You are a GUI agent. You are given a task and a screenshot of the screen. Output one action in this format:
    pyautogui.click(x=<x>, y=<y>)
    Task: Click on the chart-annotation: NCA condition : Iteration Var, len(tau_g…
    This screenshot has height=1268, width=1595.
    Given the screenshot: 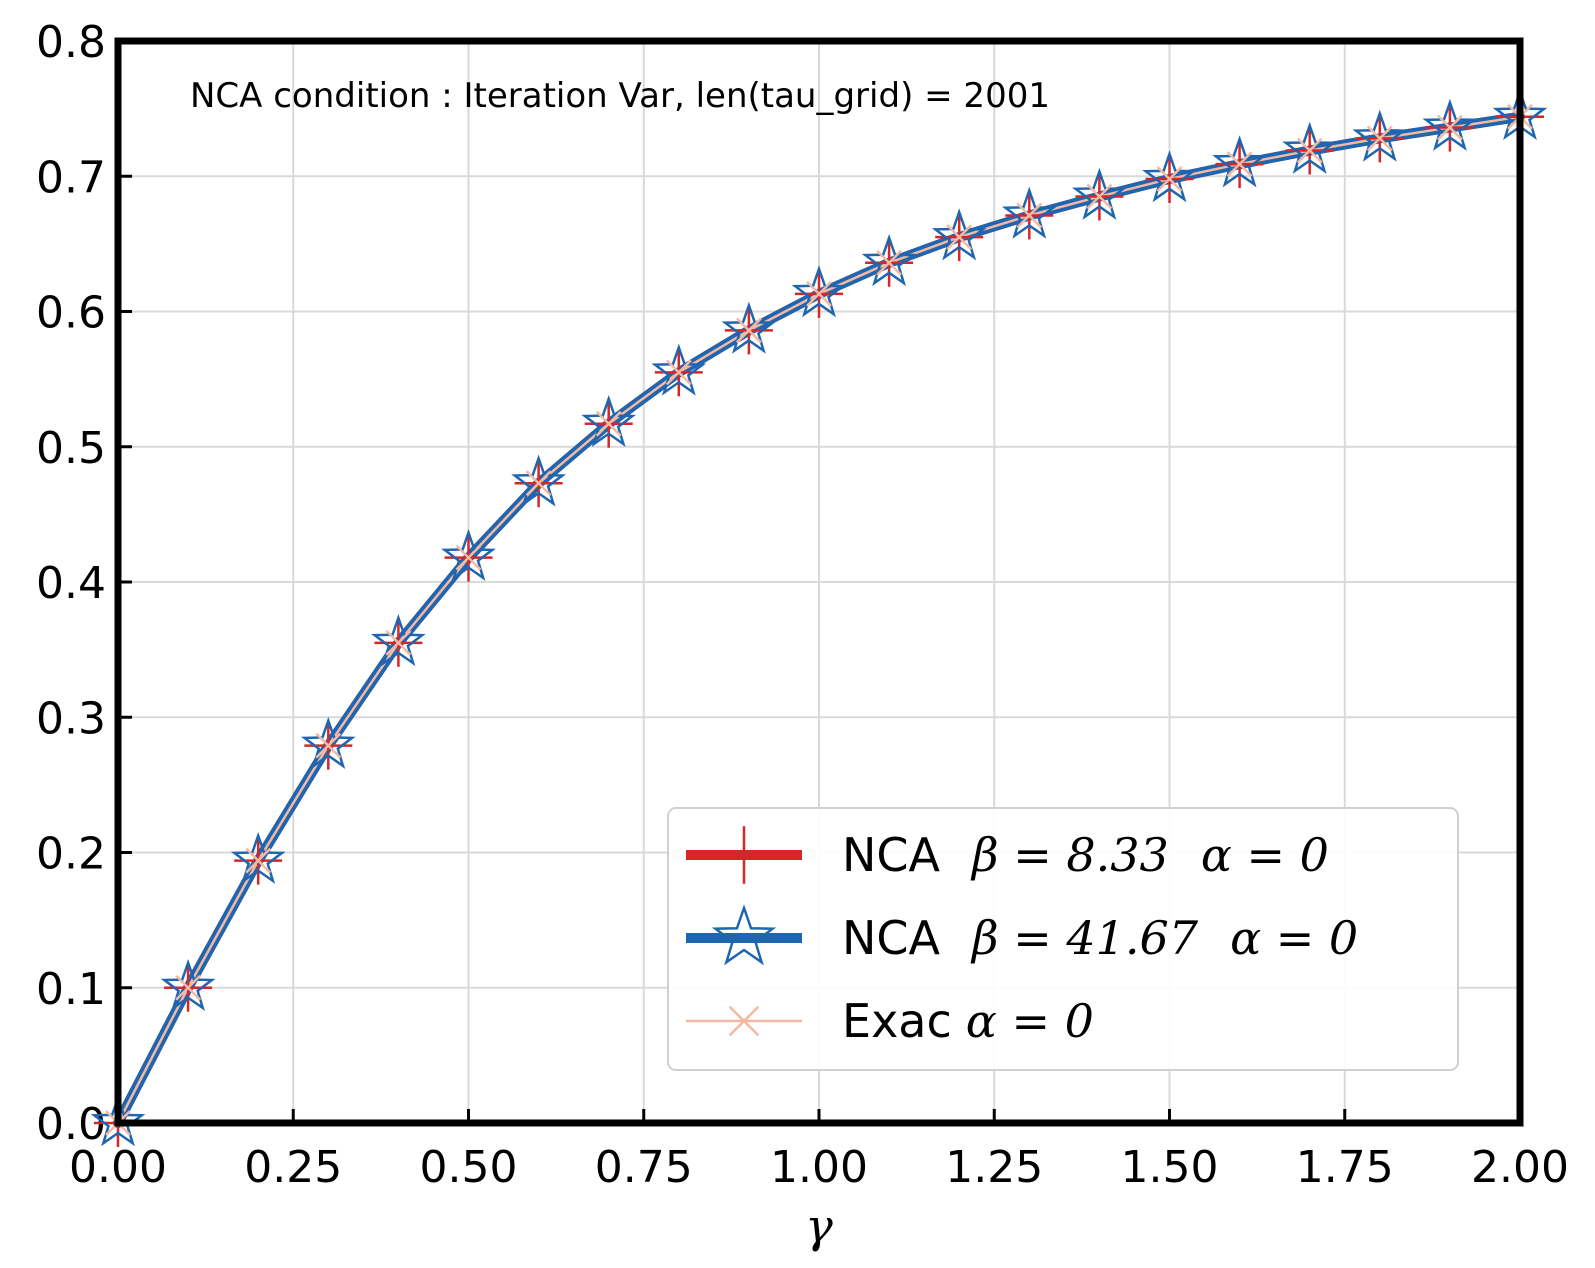 What is the action you would take?
    pyautogui.click(x=620, y=96)
    